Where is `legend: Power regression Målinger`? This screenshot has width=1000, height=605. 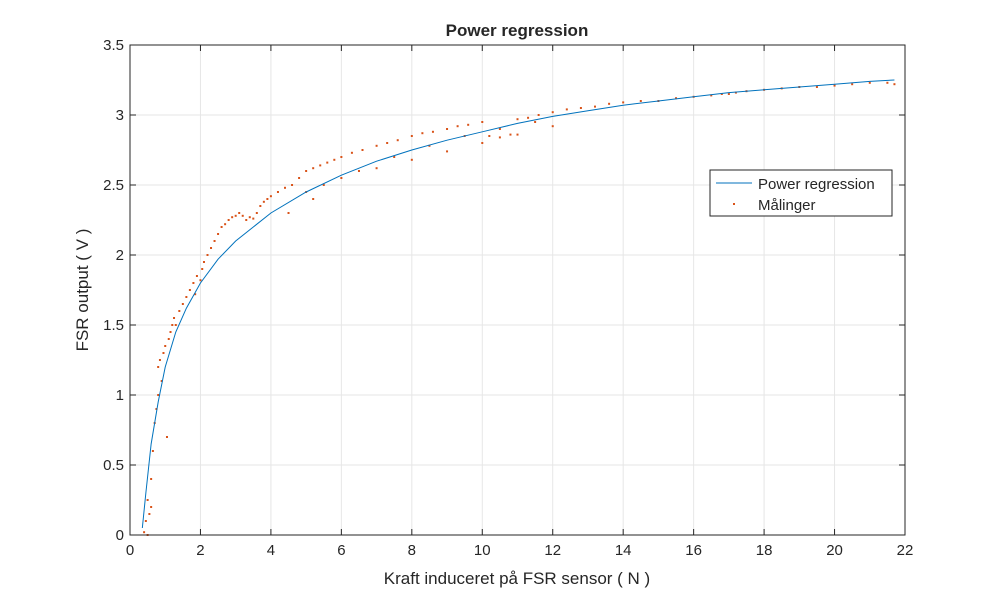 legend: Power regression Målinger is located at coordinates (801, 193).